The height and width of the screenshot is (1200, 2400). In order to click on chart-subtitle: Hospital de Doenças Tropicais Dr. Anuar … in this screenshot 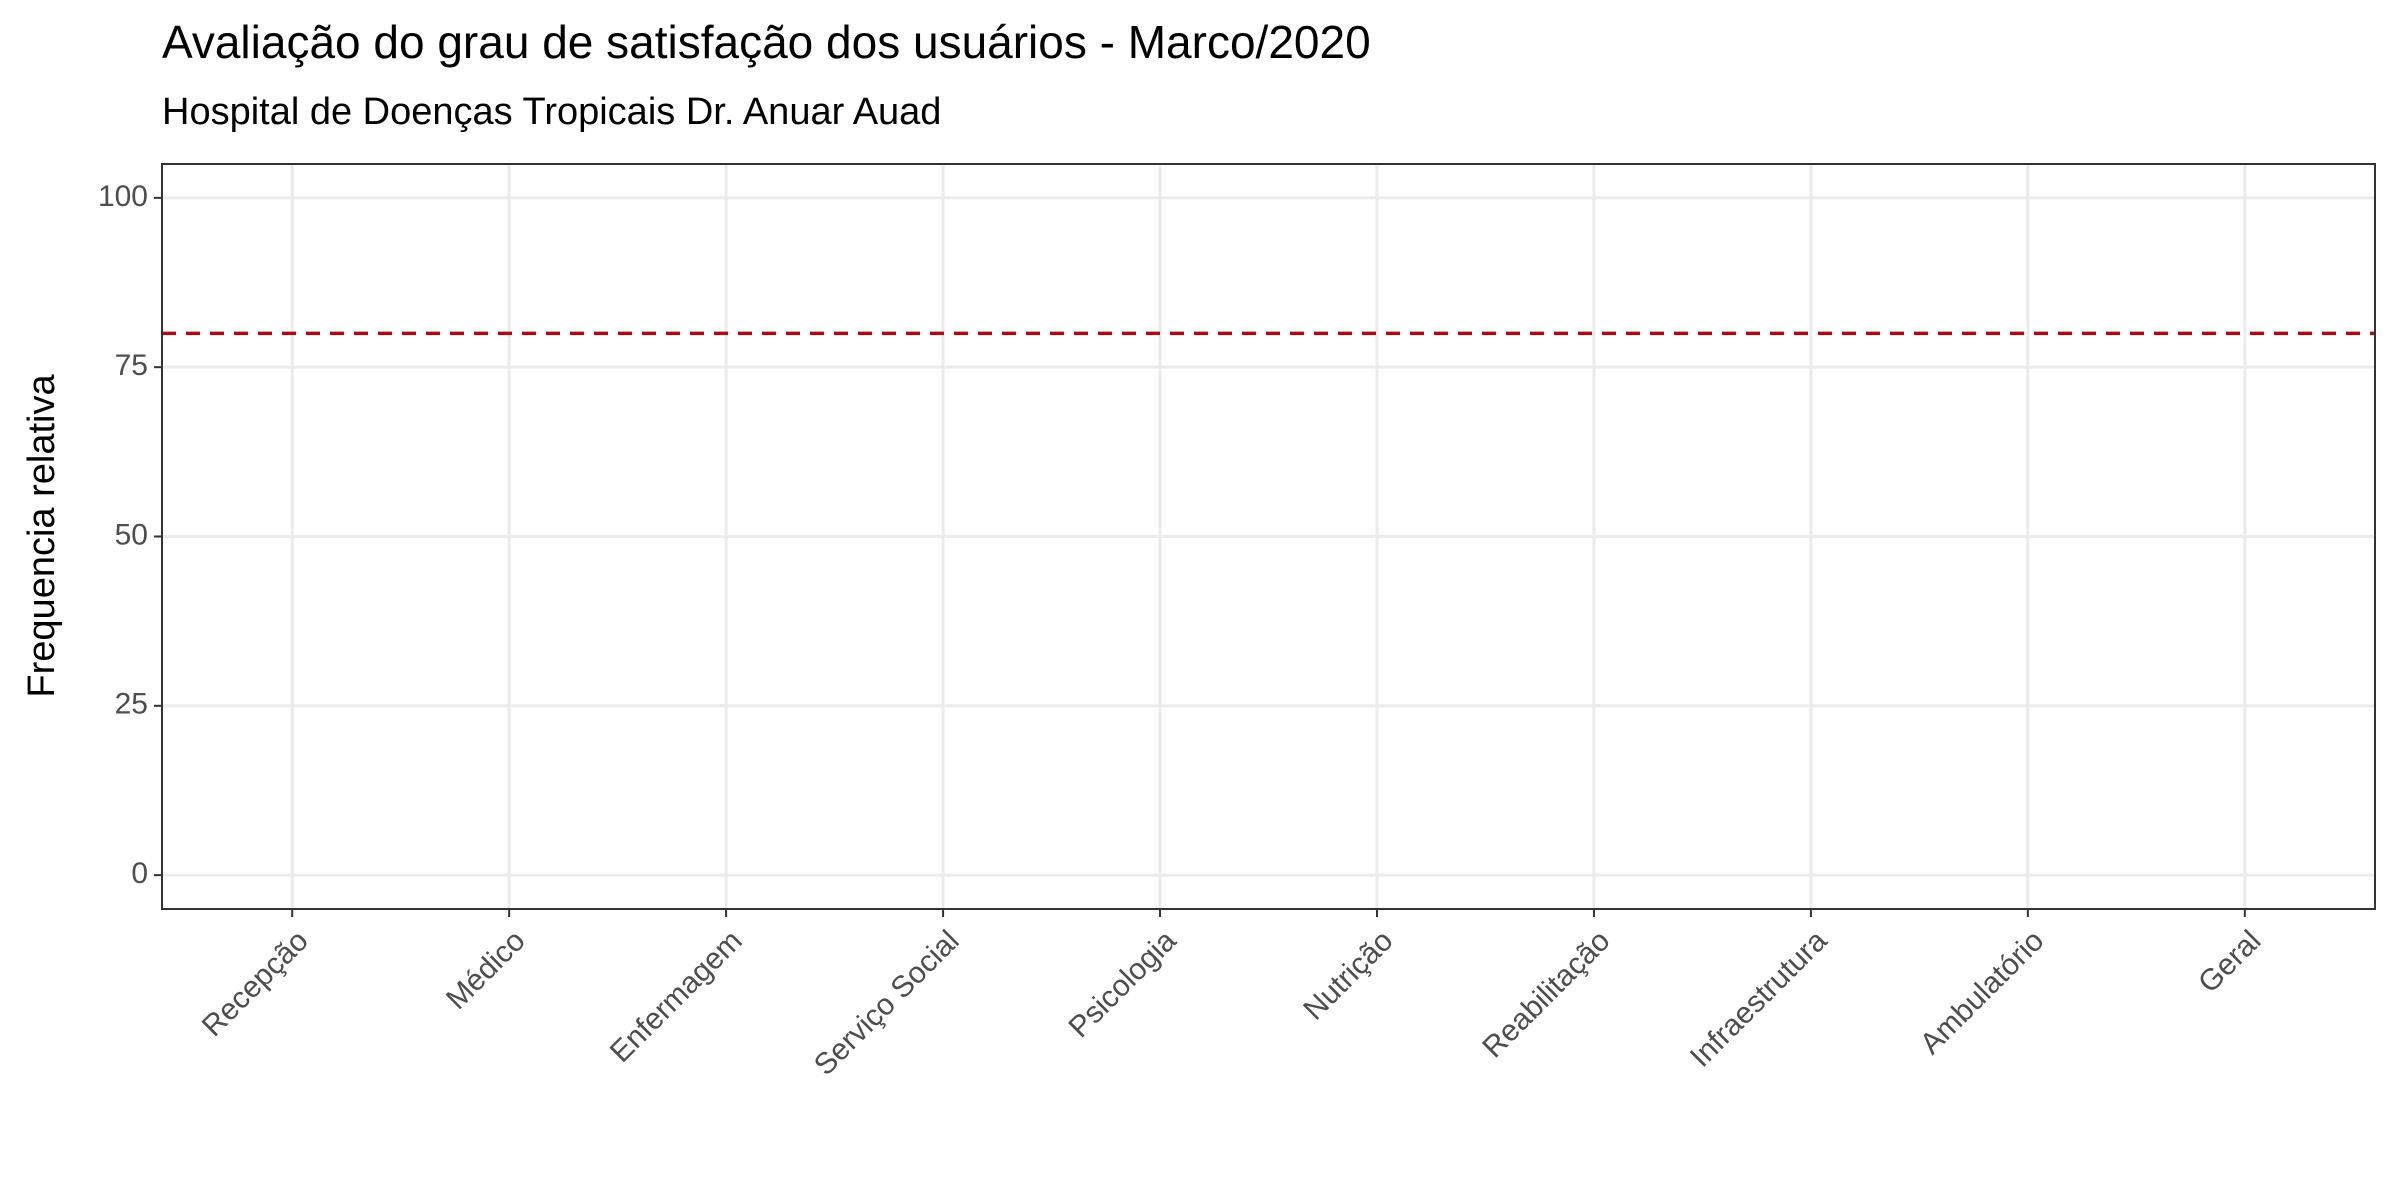, I will do `click(551, 112)`.